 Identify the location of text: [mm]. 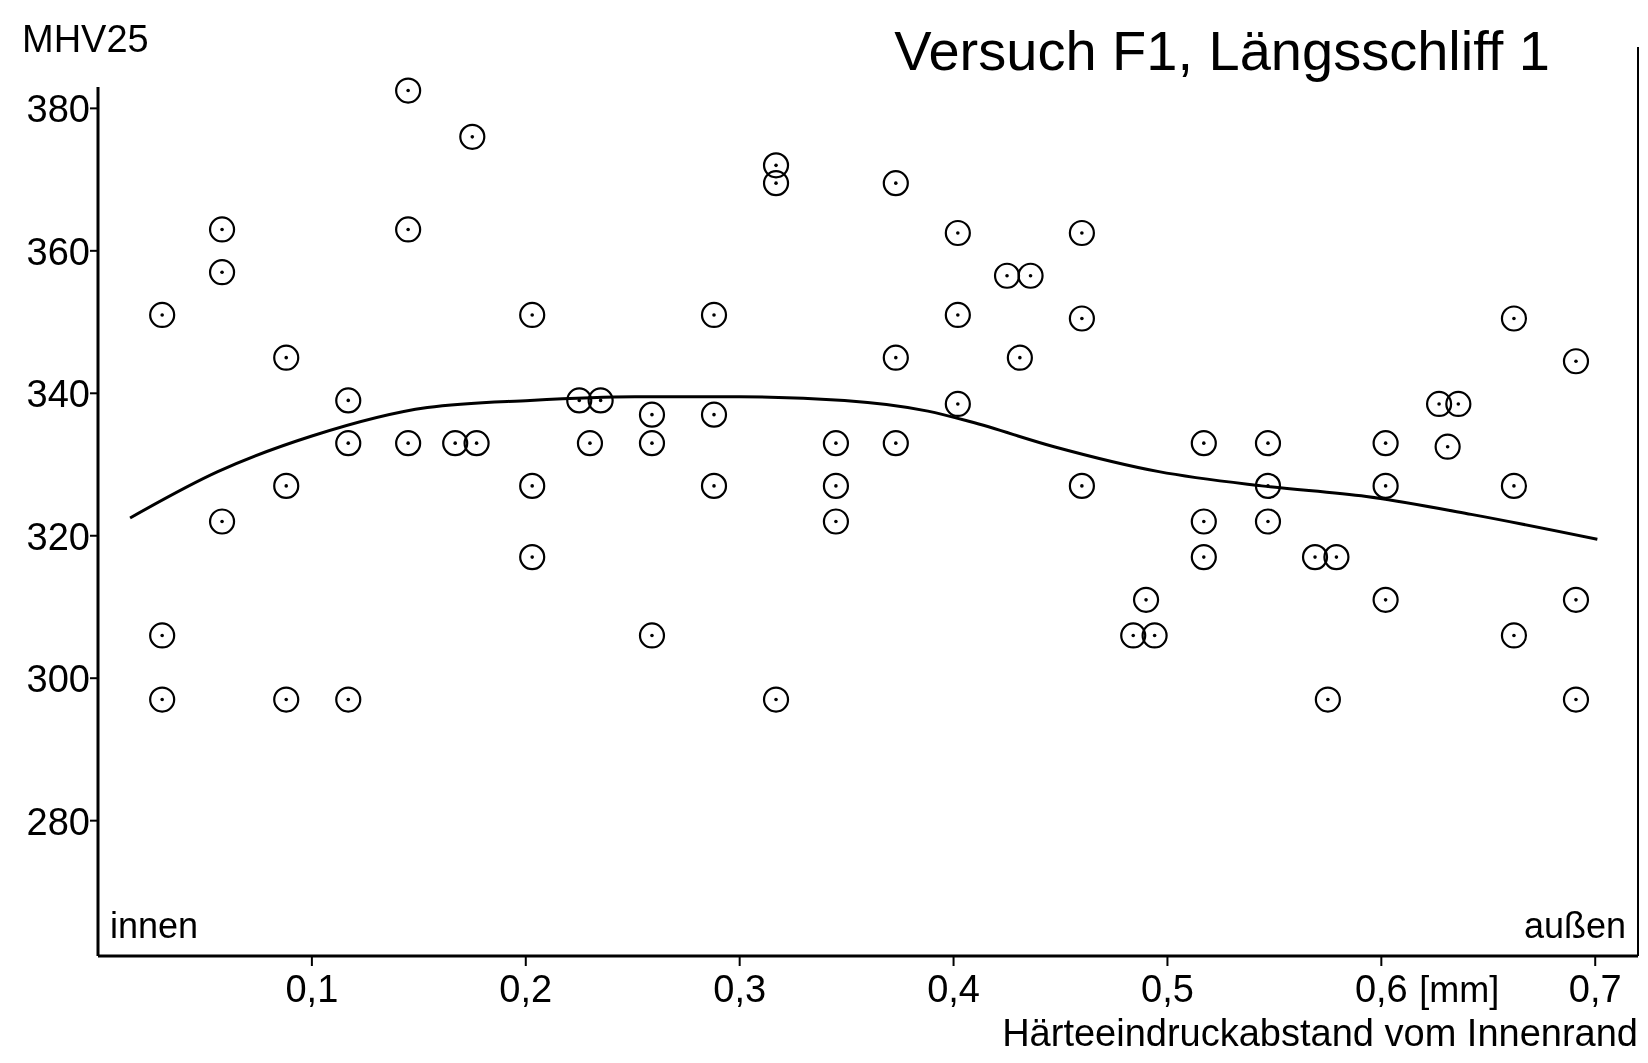
(1459, 989).